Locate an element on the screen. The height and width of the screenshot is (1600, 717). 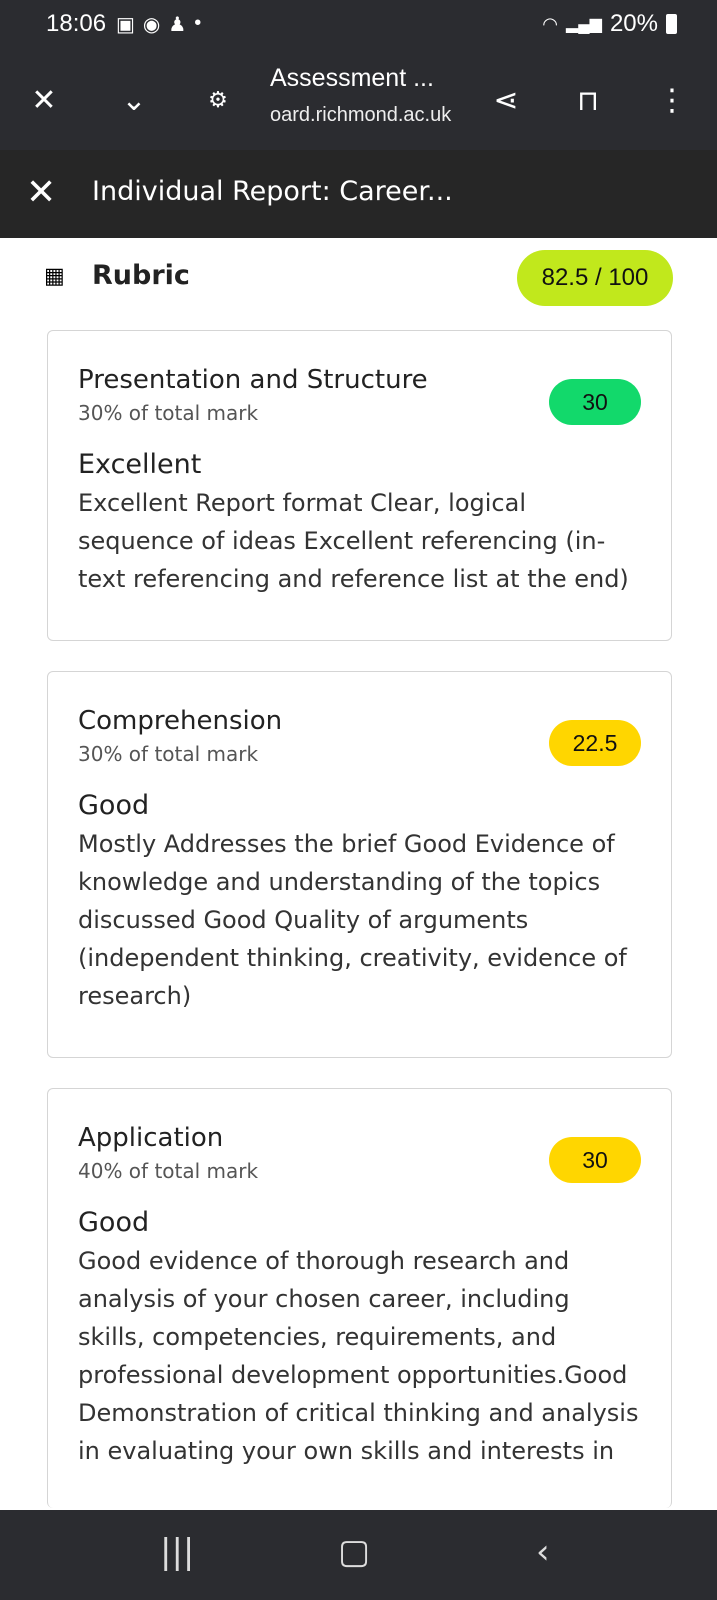
gallery-icon: ▣ is located at coordinates (125, 25).